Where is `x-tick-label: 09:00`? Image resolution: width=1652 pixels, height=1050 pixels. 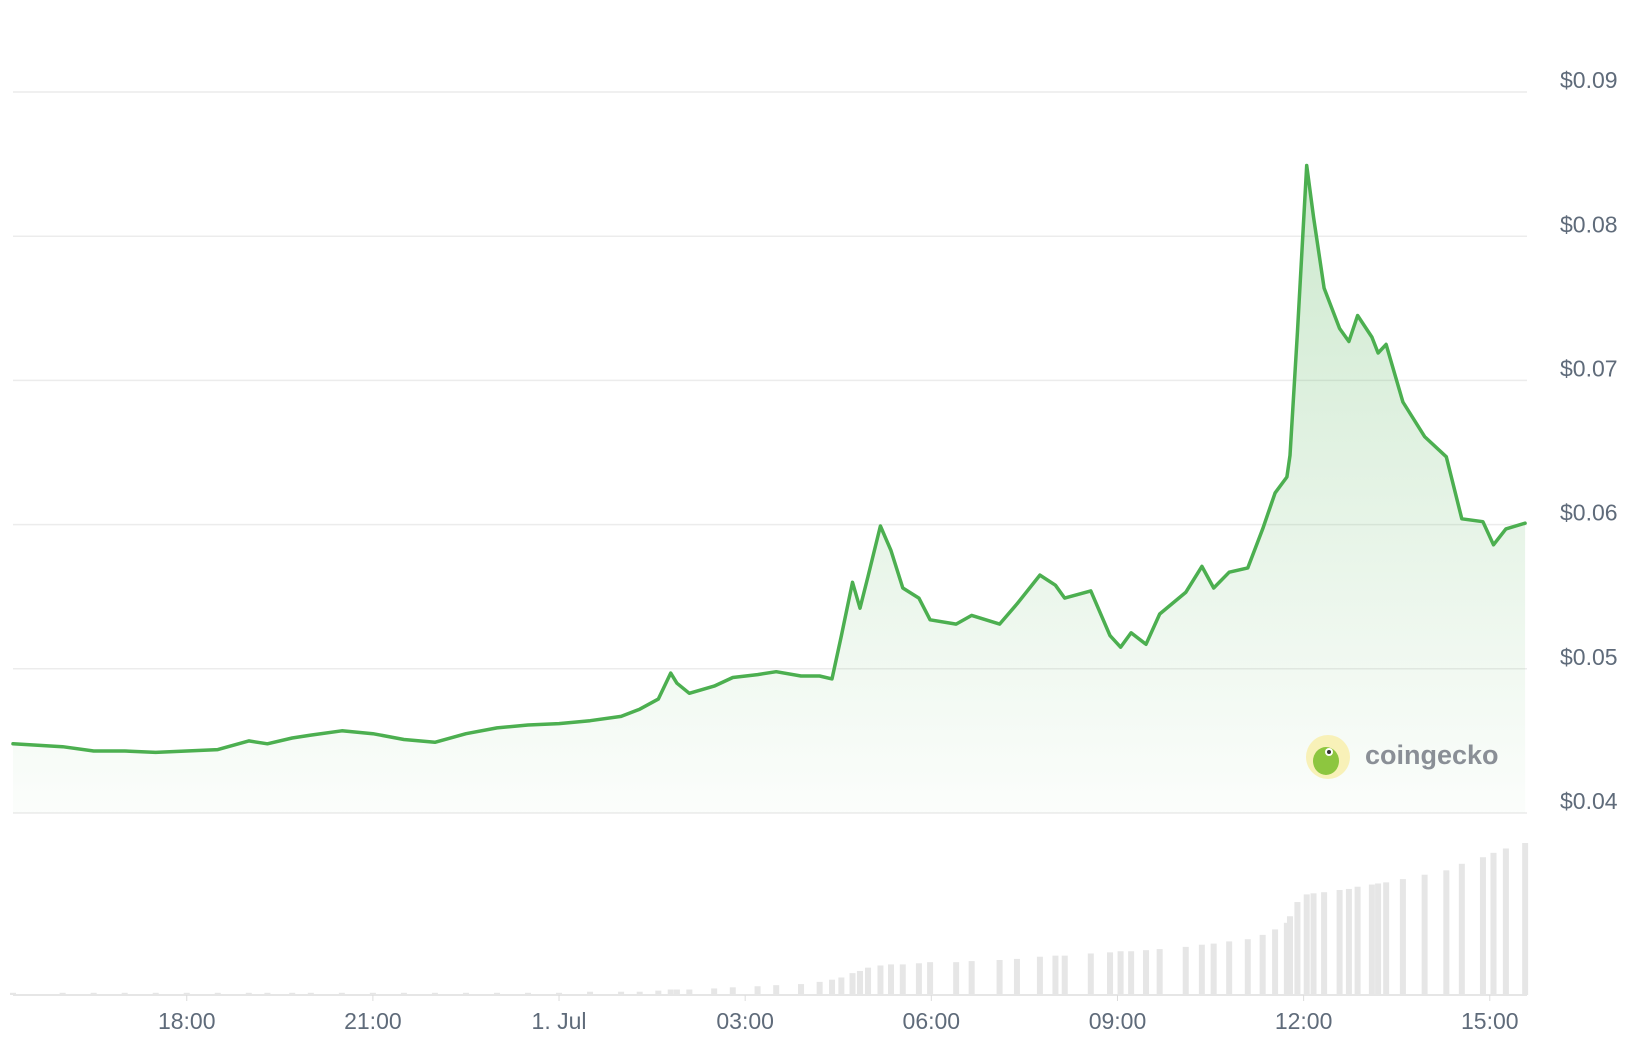 x-tick-label: 09:00 is located at coordinates (1118, 1021).